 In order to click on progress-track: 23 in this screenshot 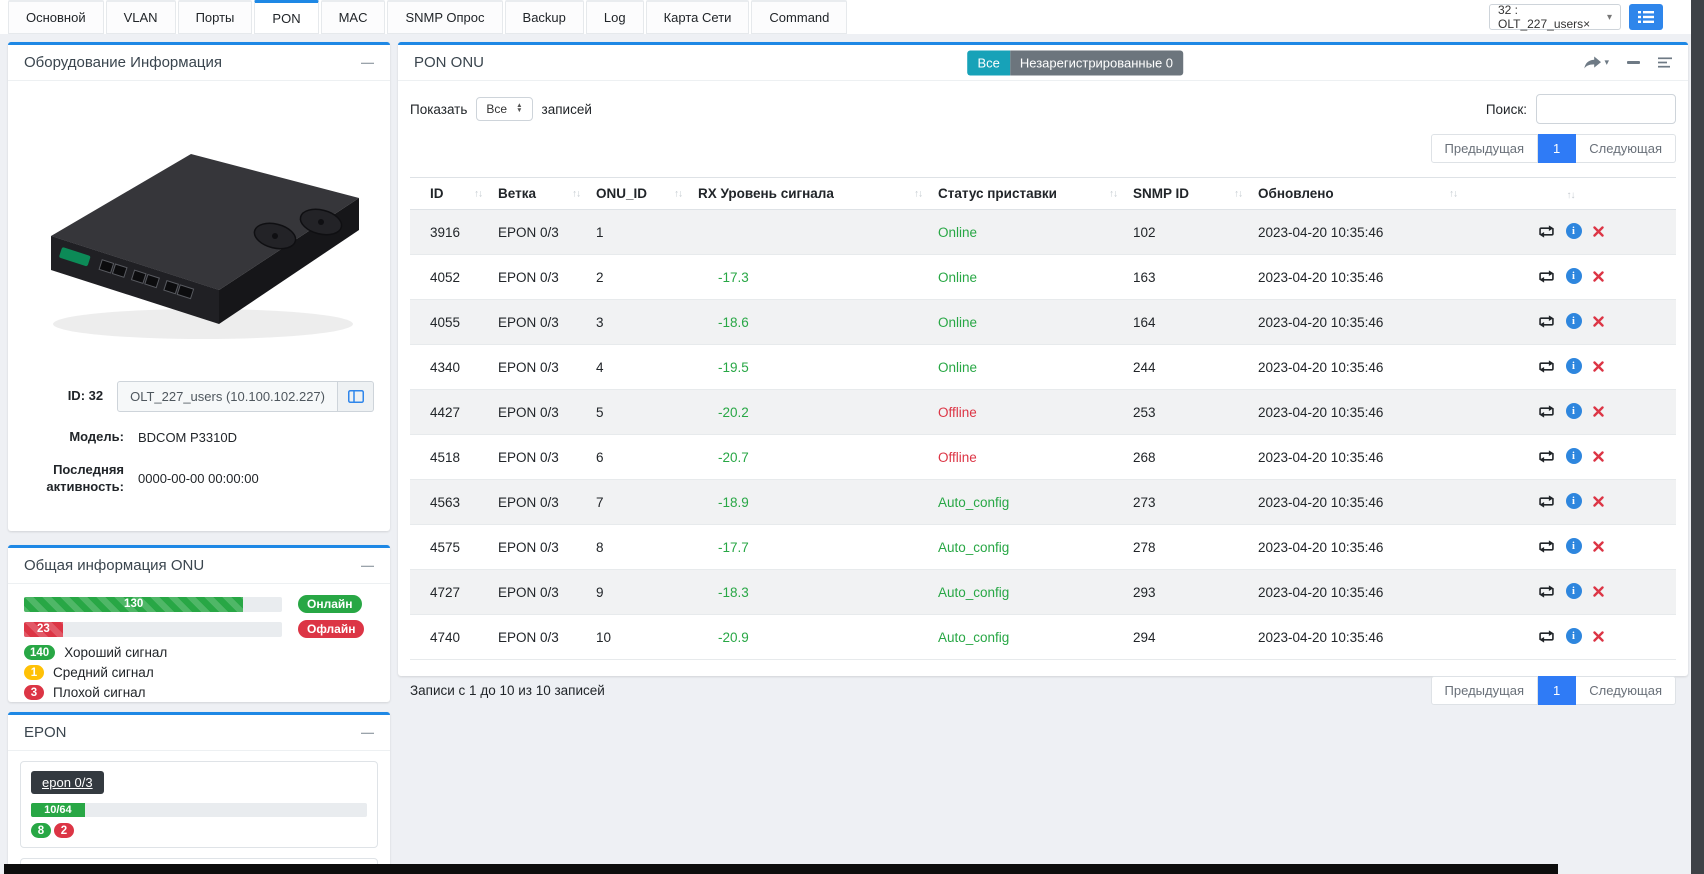, I will do `click(153, 629)`.